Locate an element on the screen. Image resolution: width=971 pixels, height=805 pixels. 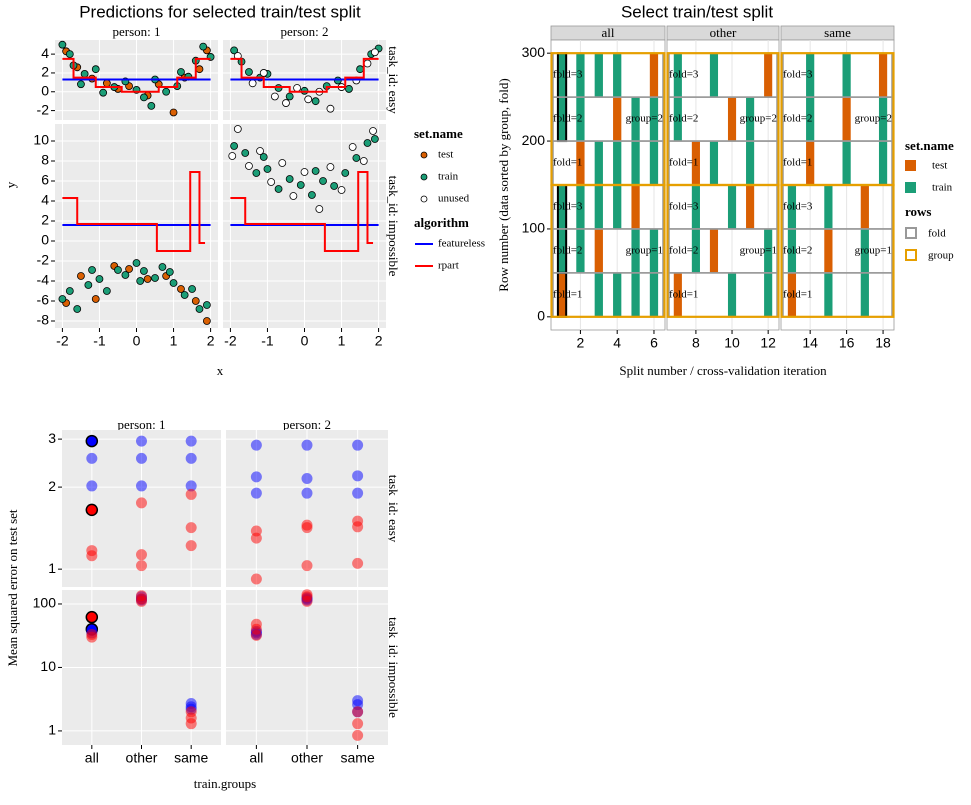
y-tick-label: 200 is located at coordinates (534, 140).